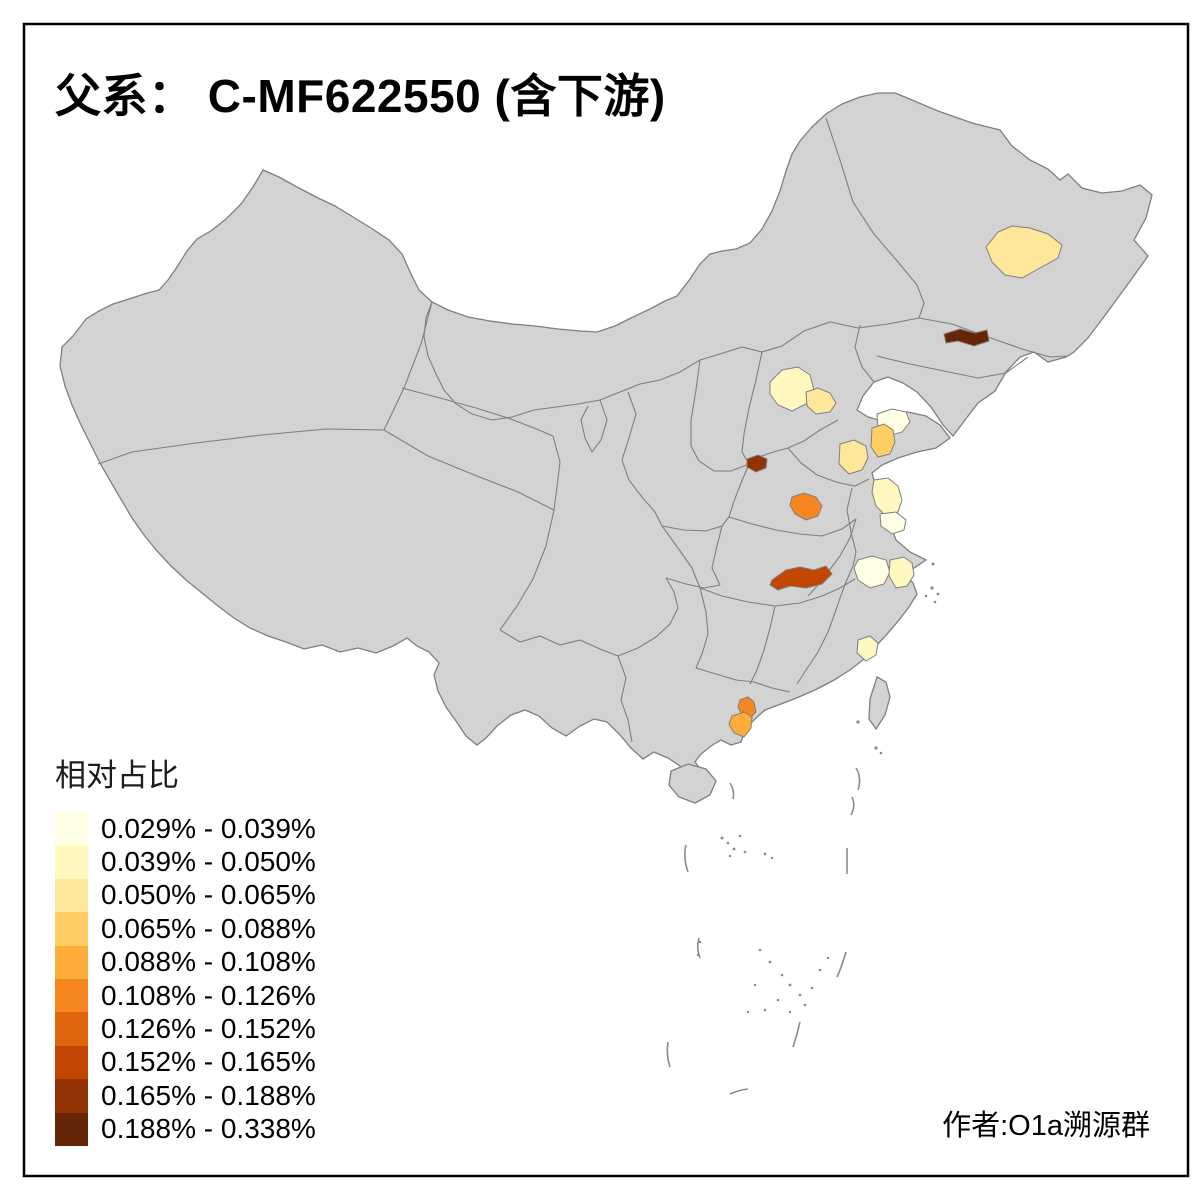 Image resolution: width=1200 pixels, height=1200 pixels. I want to click on region-guangdong-jiangmen, so click(740, 724).